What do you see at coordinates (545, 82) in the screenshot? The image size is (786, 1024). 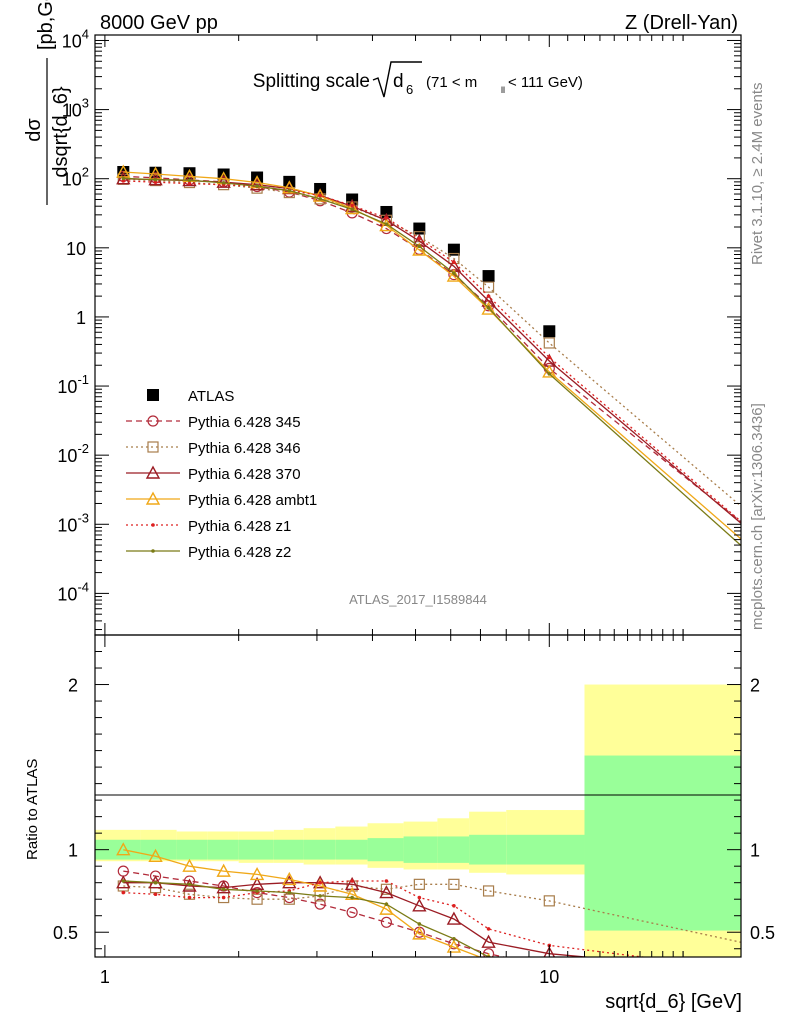 I see `title-cut-end: < 111 GeV)` at bounding box center [545, 82].